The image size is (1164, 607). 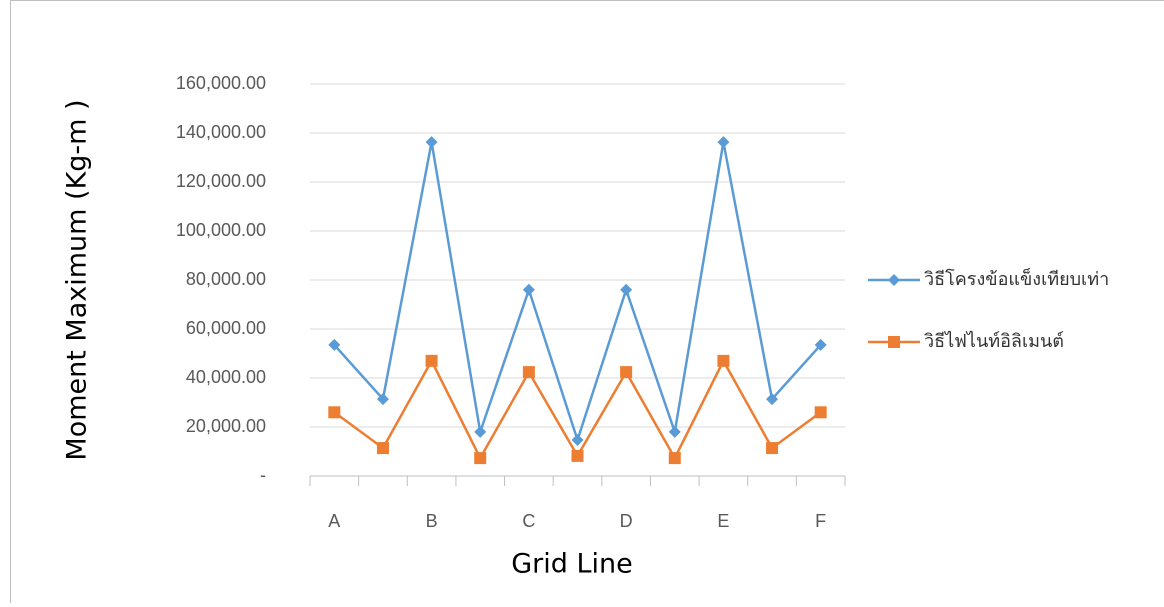 I want to click on y-tick-label: 160,000.00, so click(x=221, y=83).